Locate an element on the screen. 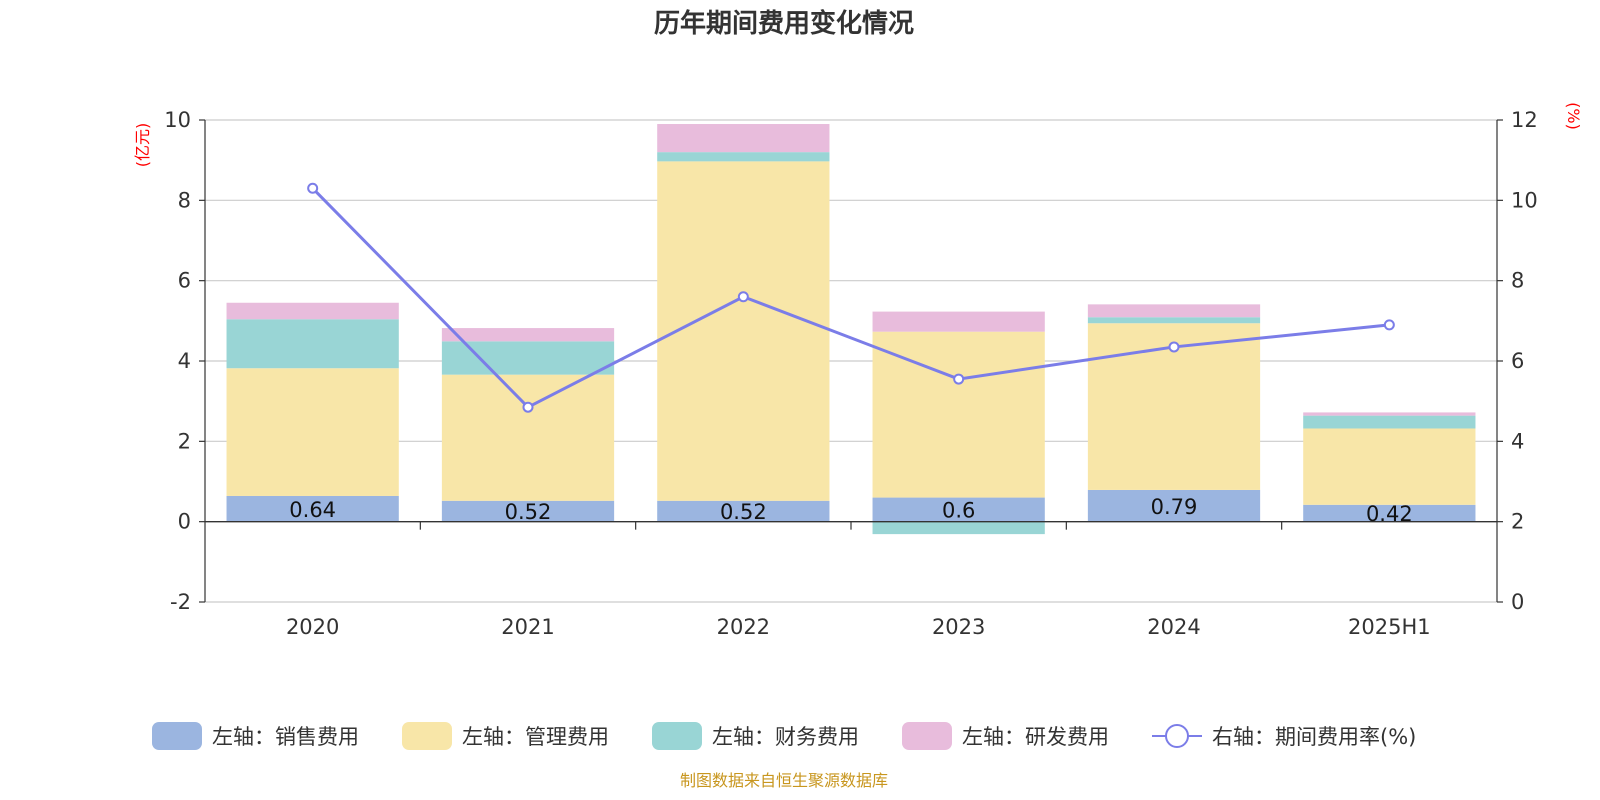  bar-2022-s3 is located at coordinates (743, 138).